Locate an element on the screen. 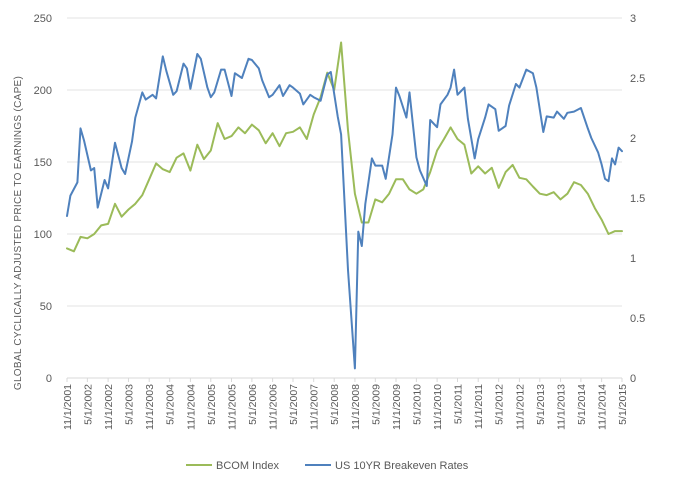  x-tick-label: 5/1/2011 is located at coordinates (458, 404).